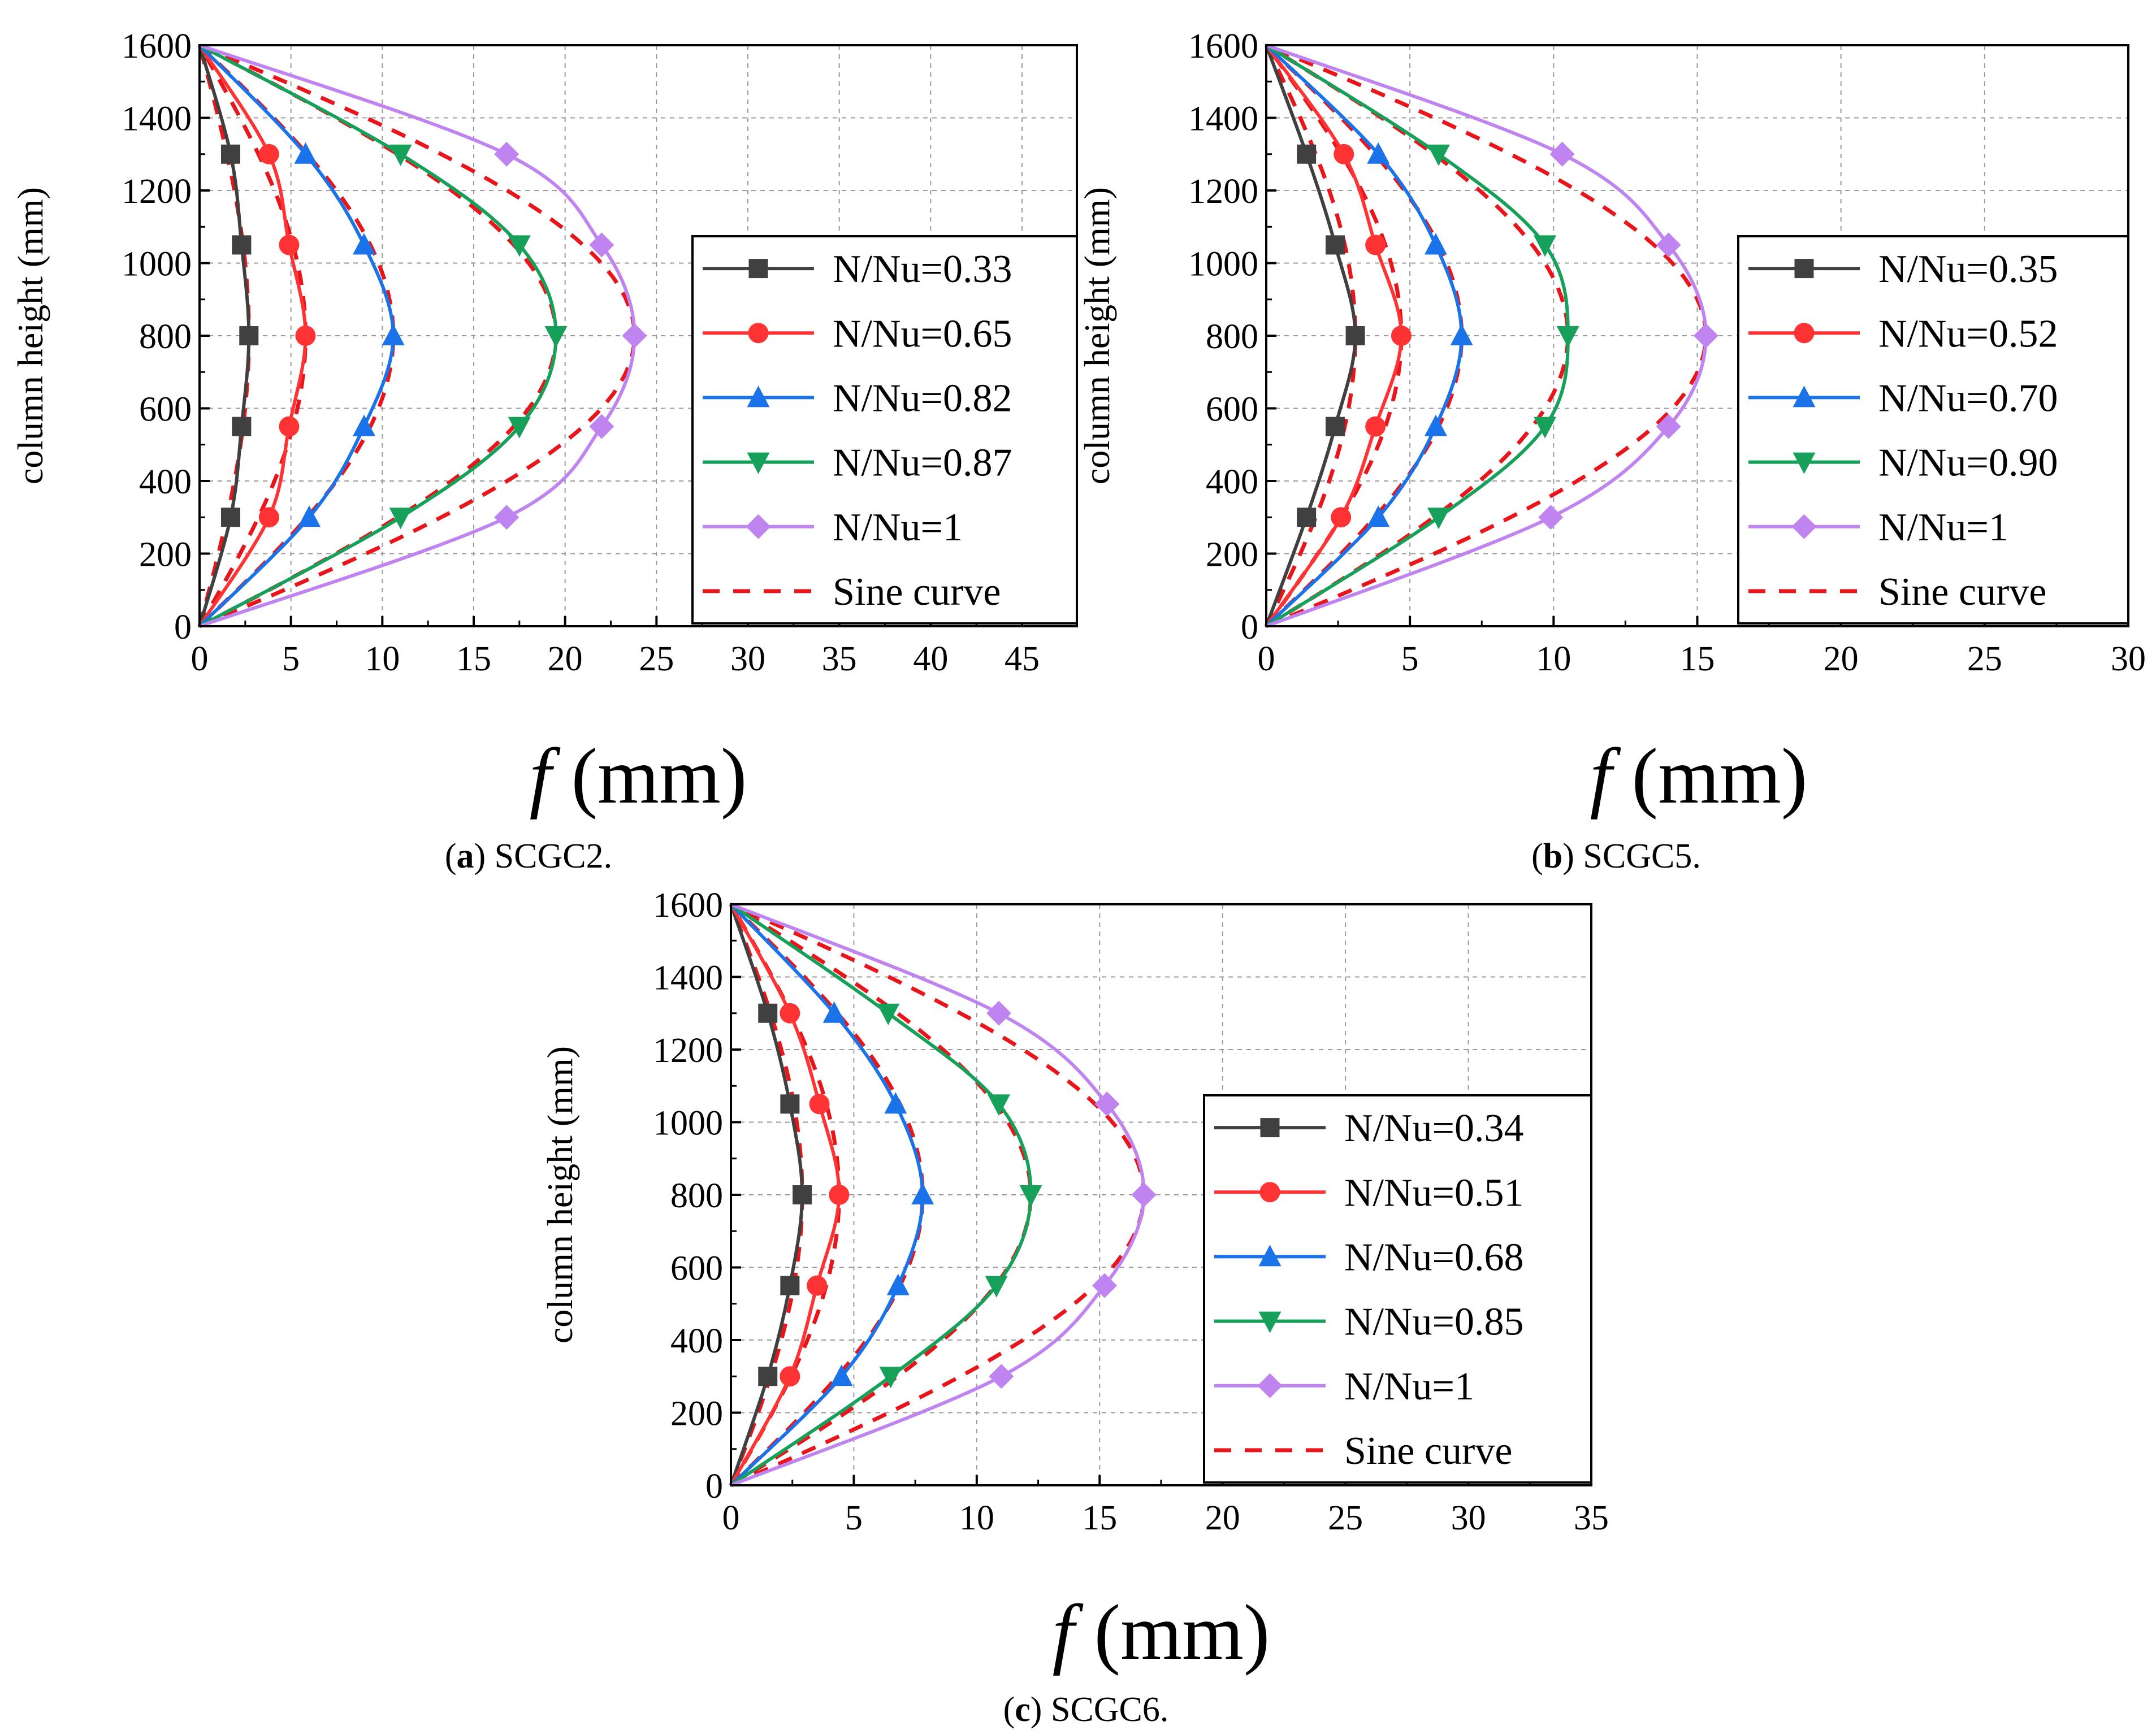 This screenshot has height=1734, width=2156. I want to click on legend-label: N/Nu=0.87, so click(922, 463).